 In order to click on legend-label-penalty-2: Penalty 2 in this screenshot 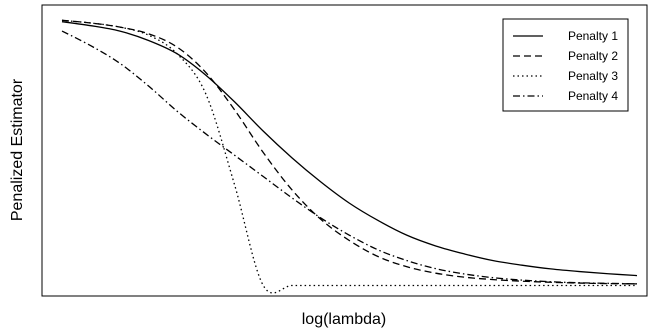, I will do `click(593, 56)`.